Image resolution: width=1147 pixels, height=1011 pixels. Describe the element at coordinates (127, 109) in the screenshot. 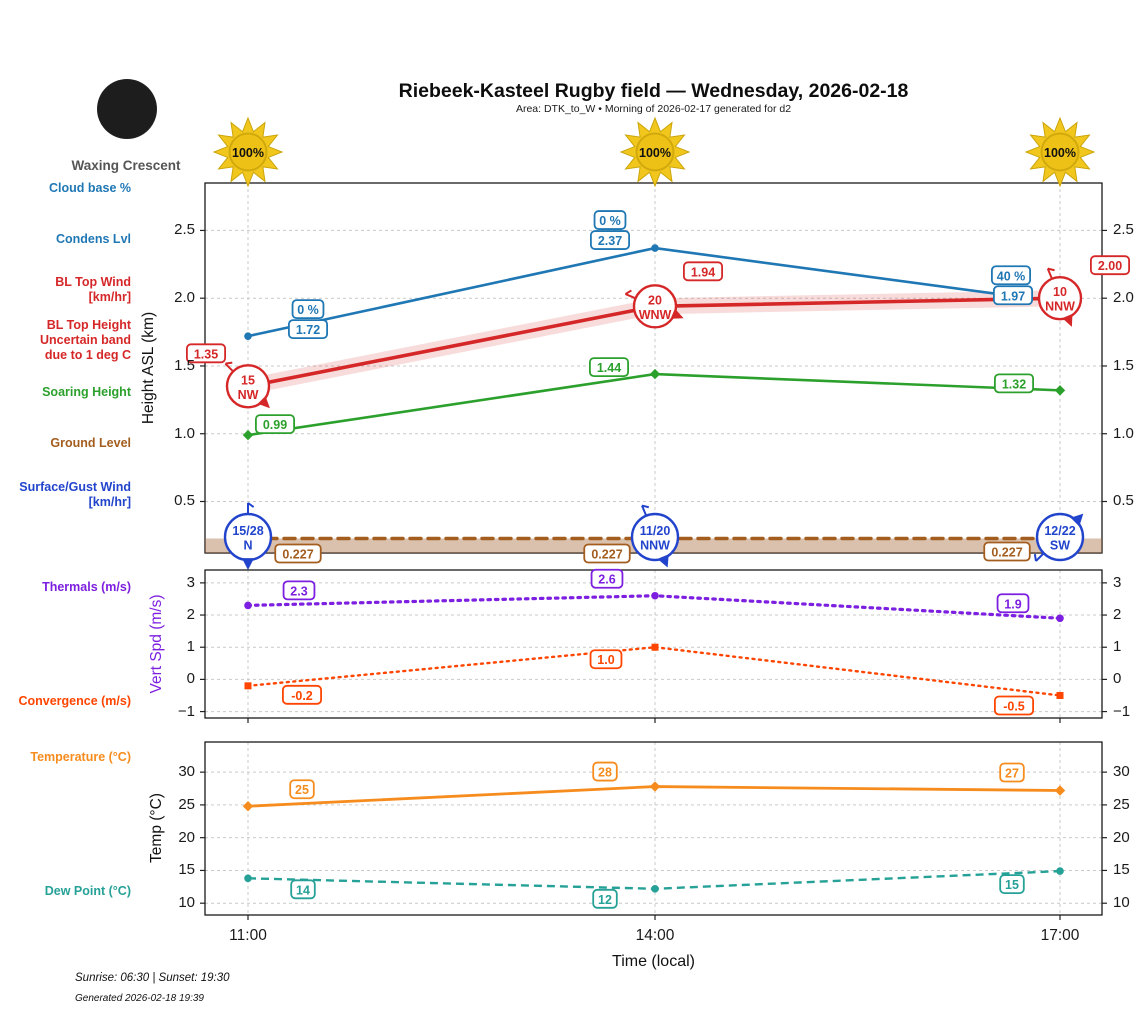

I see `moon-phase-icon` at that location.